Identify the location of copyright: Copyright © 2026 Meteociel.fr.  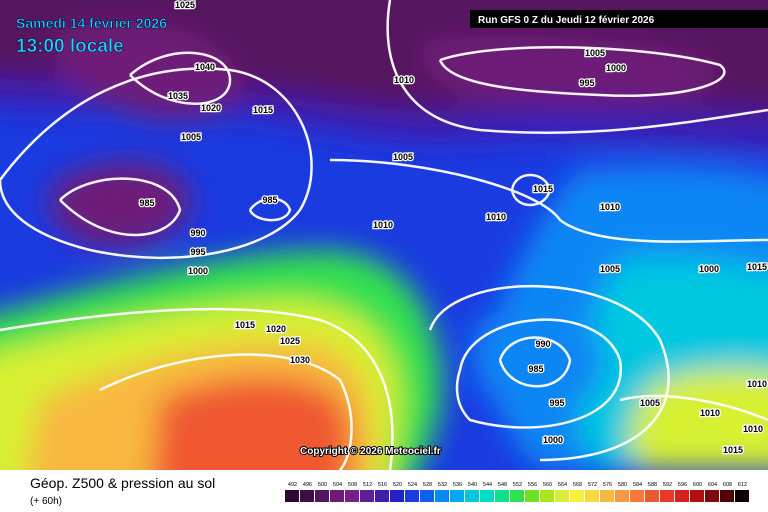
(370, 451).